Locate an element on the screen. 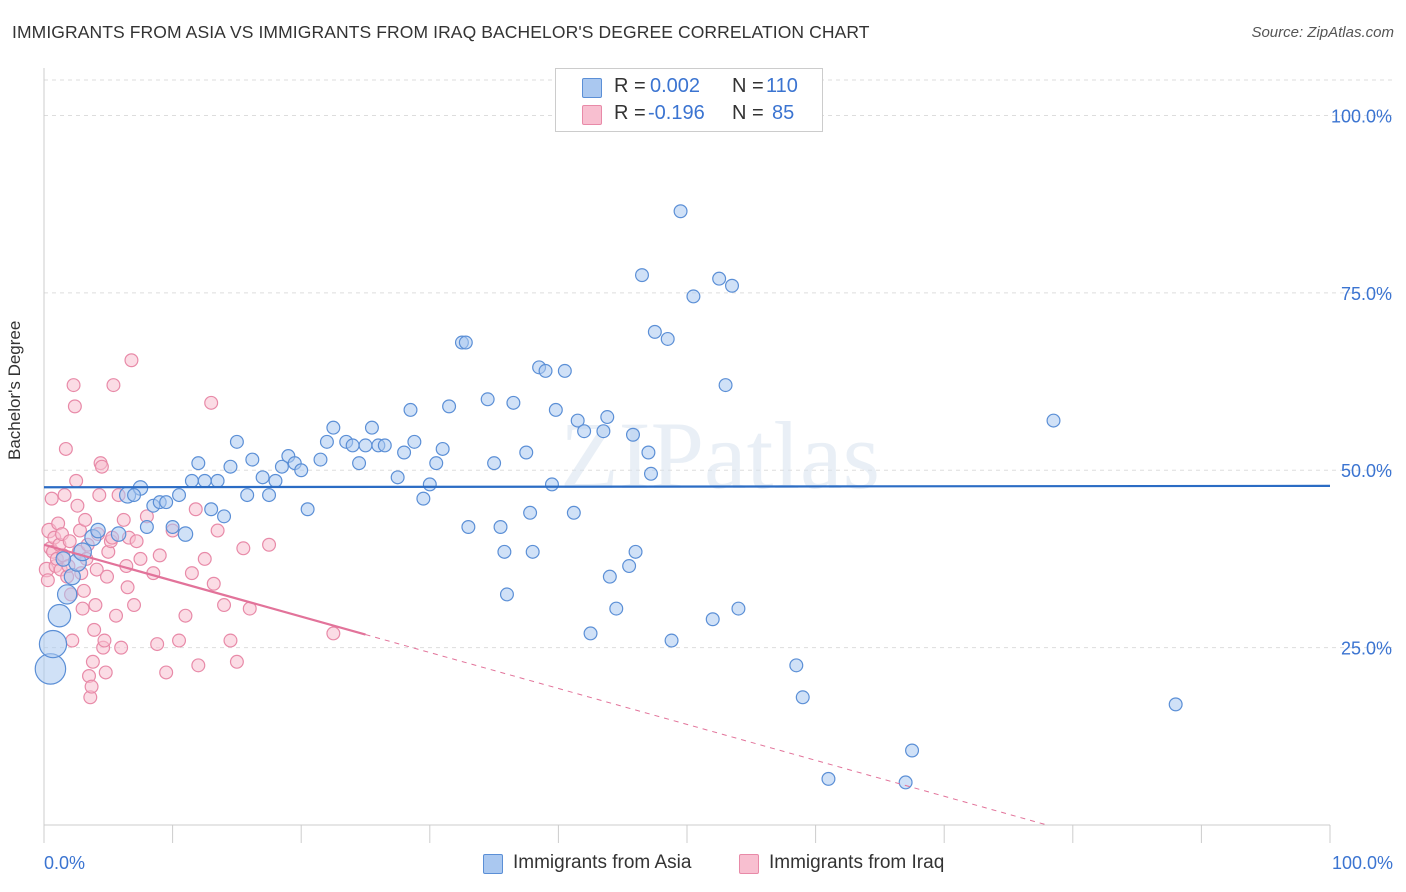 The height and width of the screenshot is (892, 1406). source-label: Source: ZipAtlas.com is located at coordinates (1322, 32).